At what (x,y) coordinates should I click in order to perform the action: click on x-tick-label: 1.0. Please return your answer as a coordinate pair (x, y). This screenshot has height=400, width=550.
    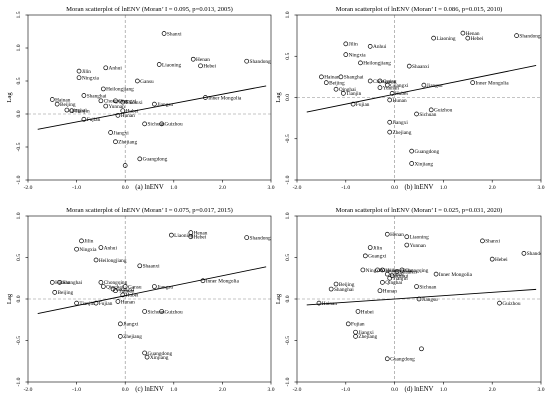
    Looking at the image, I should click on (443, 188).